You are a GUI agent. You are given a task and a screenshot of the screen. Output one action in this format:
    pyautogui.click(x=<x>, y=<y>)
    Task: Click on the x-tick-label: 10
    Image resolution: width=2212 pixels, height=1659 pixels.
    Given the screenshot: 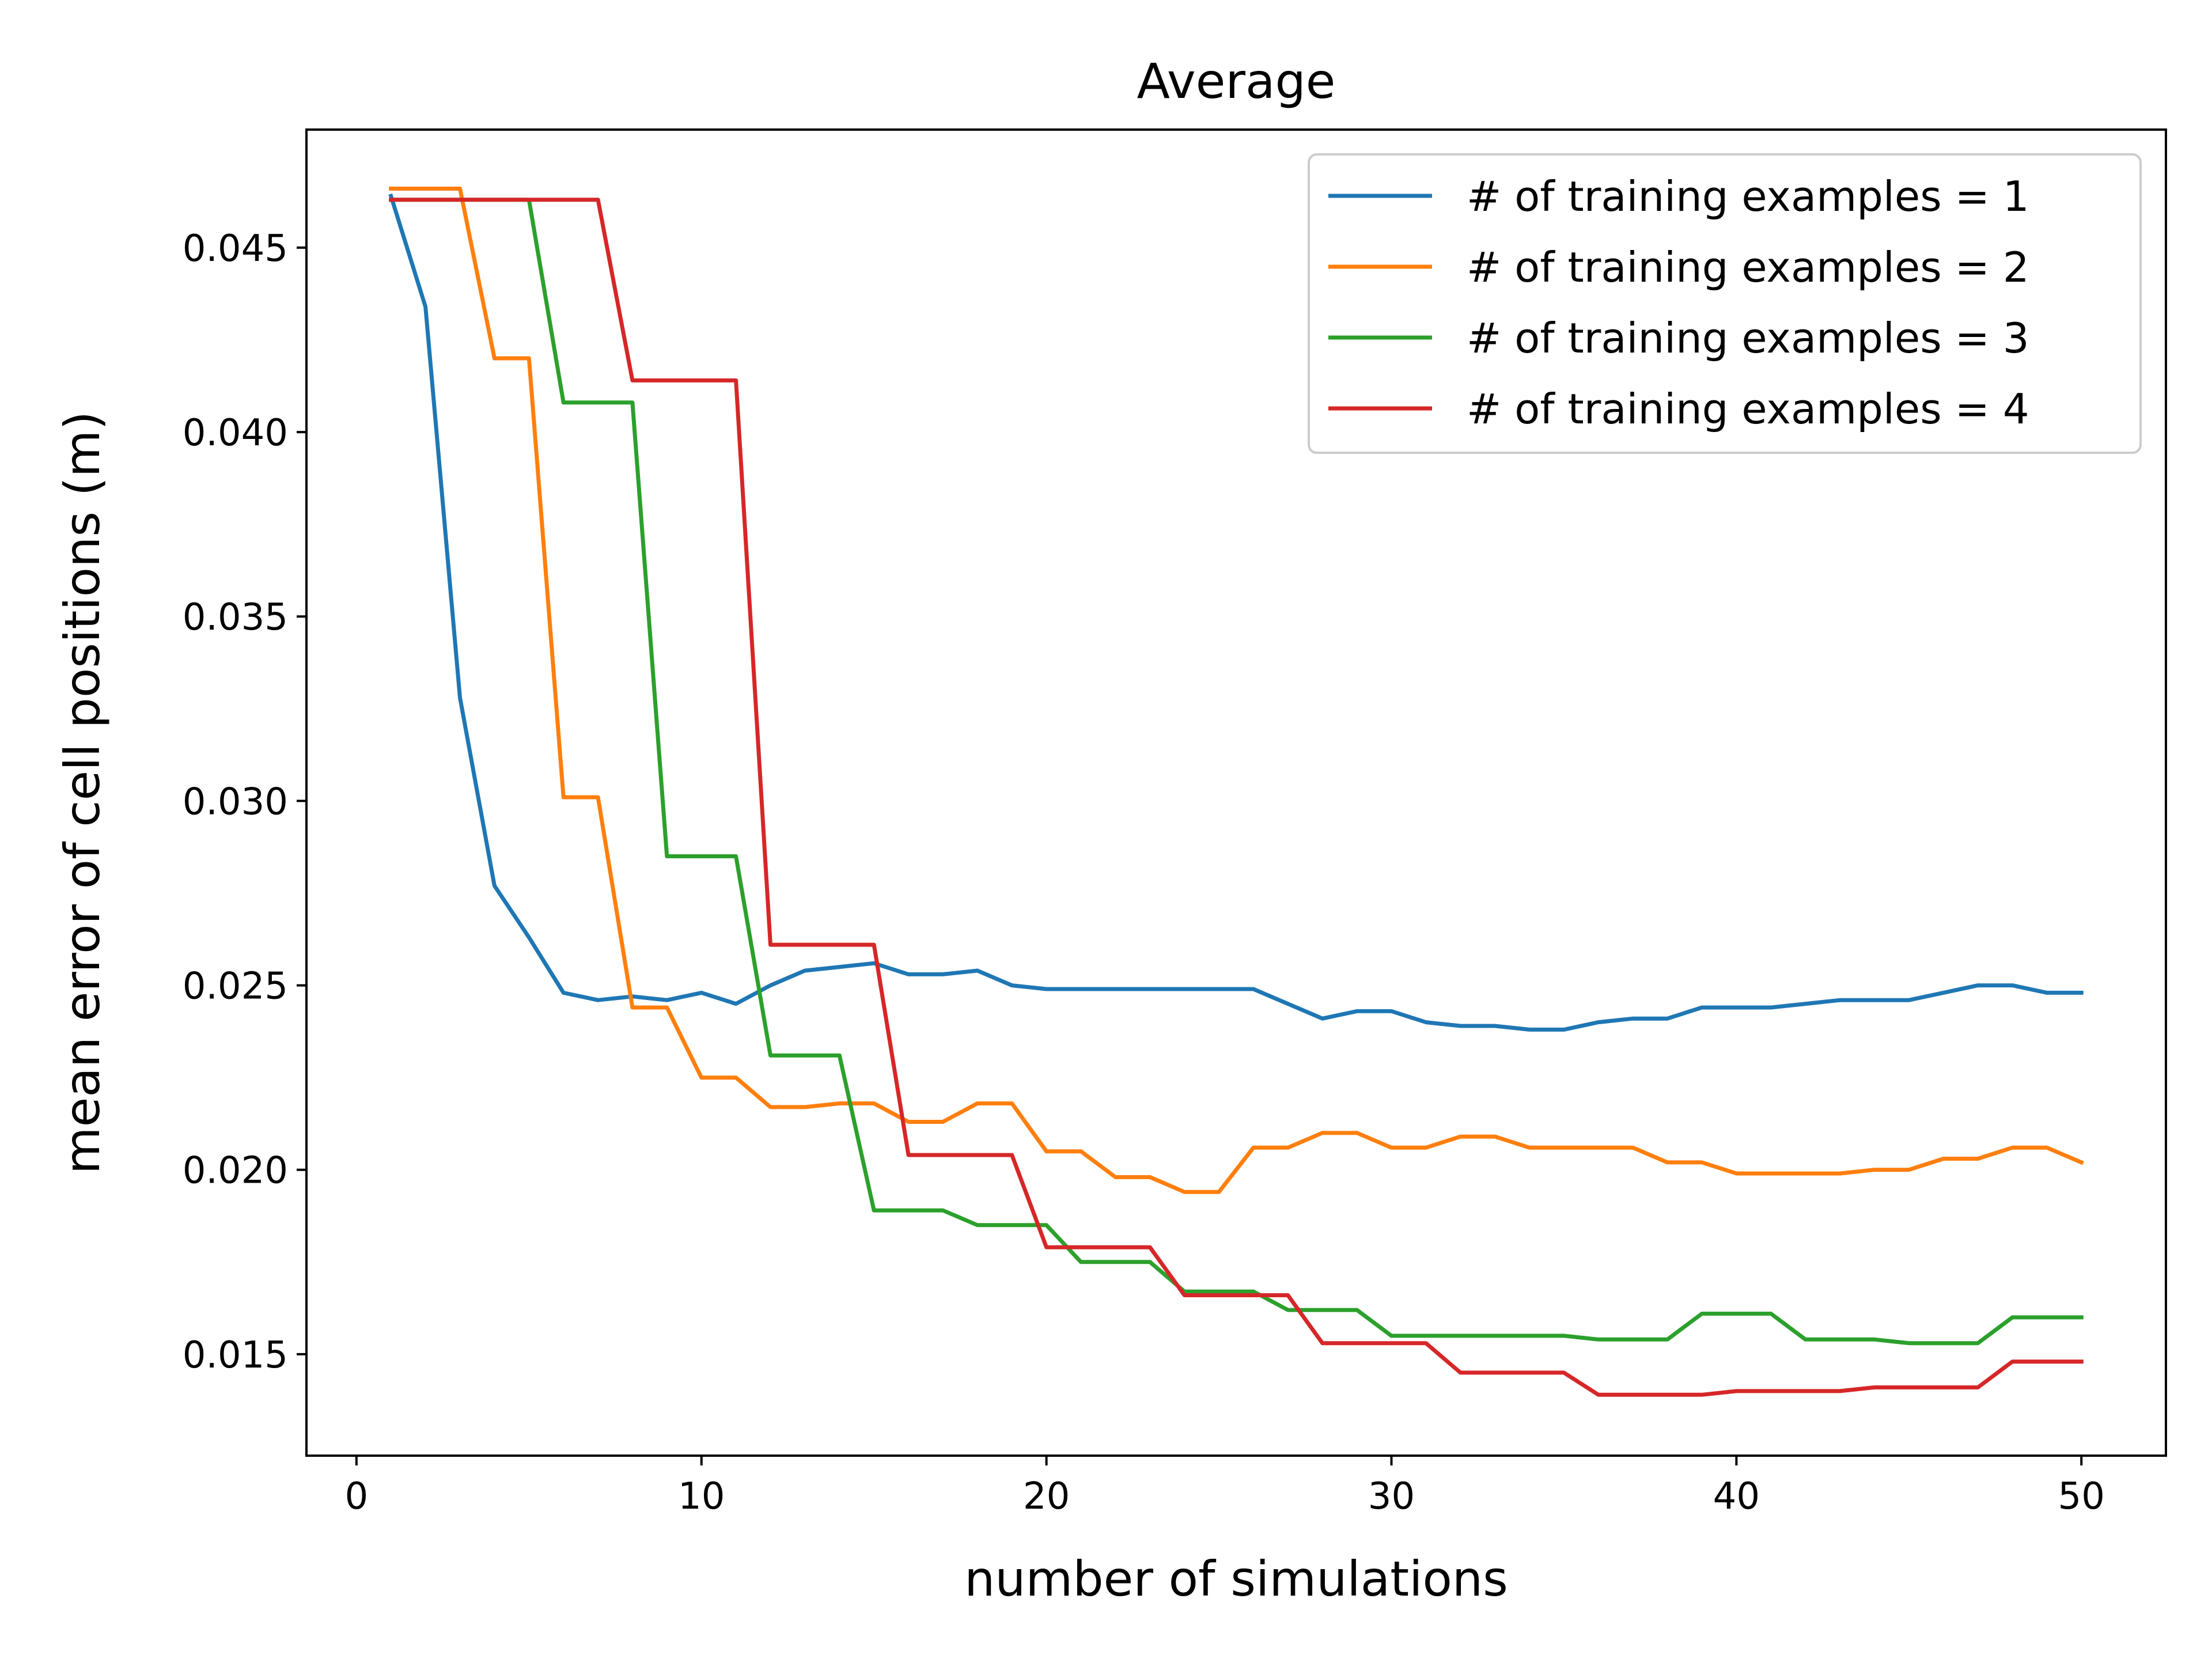 What is the action you would take?
    pyautogui.click(x=701, y=1496)
    